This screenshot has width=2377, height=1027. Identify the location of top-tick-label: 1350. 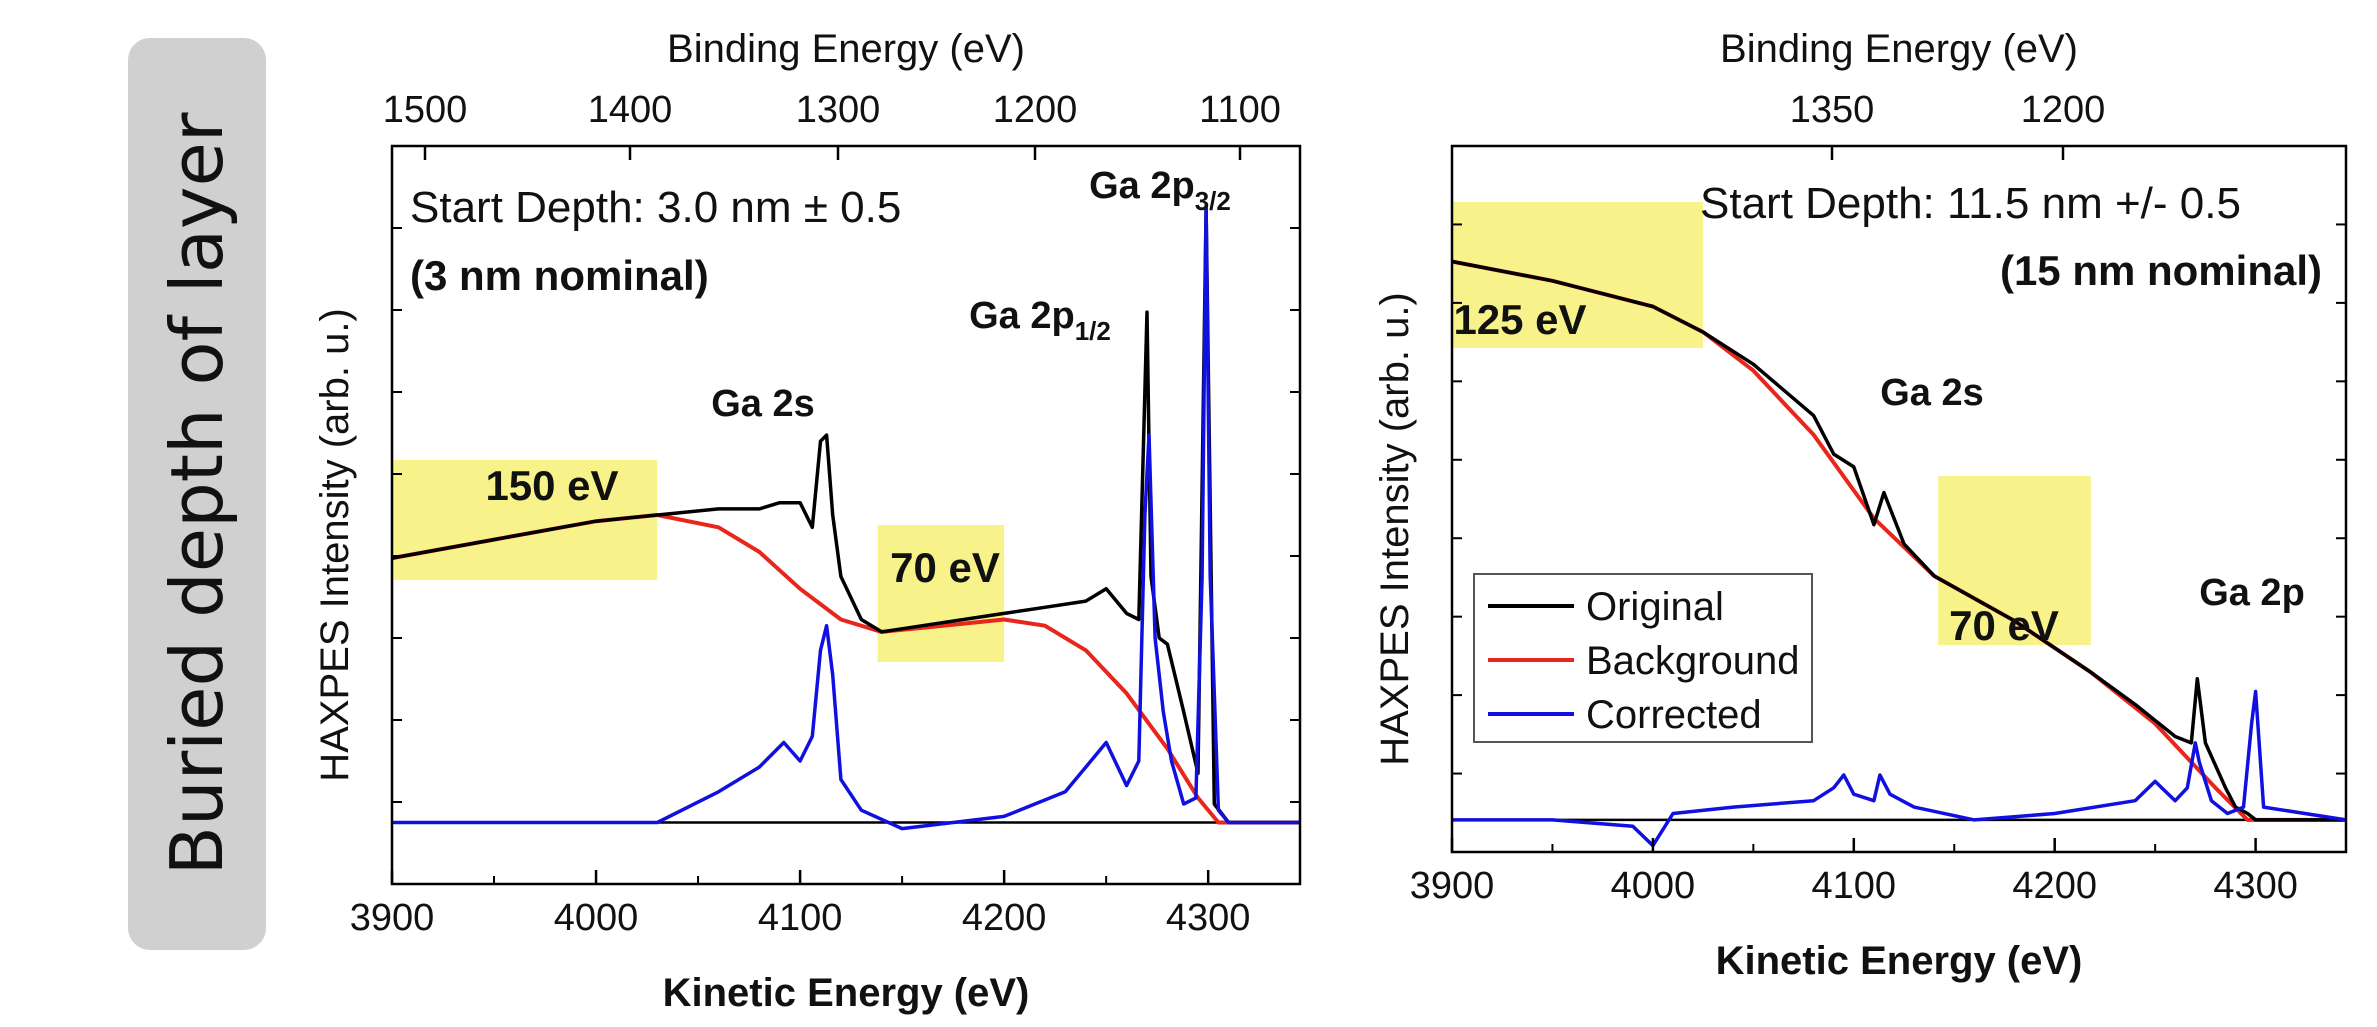
(1832, 110).